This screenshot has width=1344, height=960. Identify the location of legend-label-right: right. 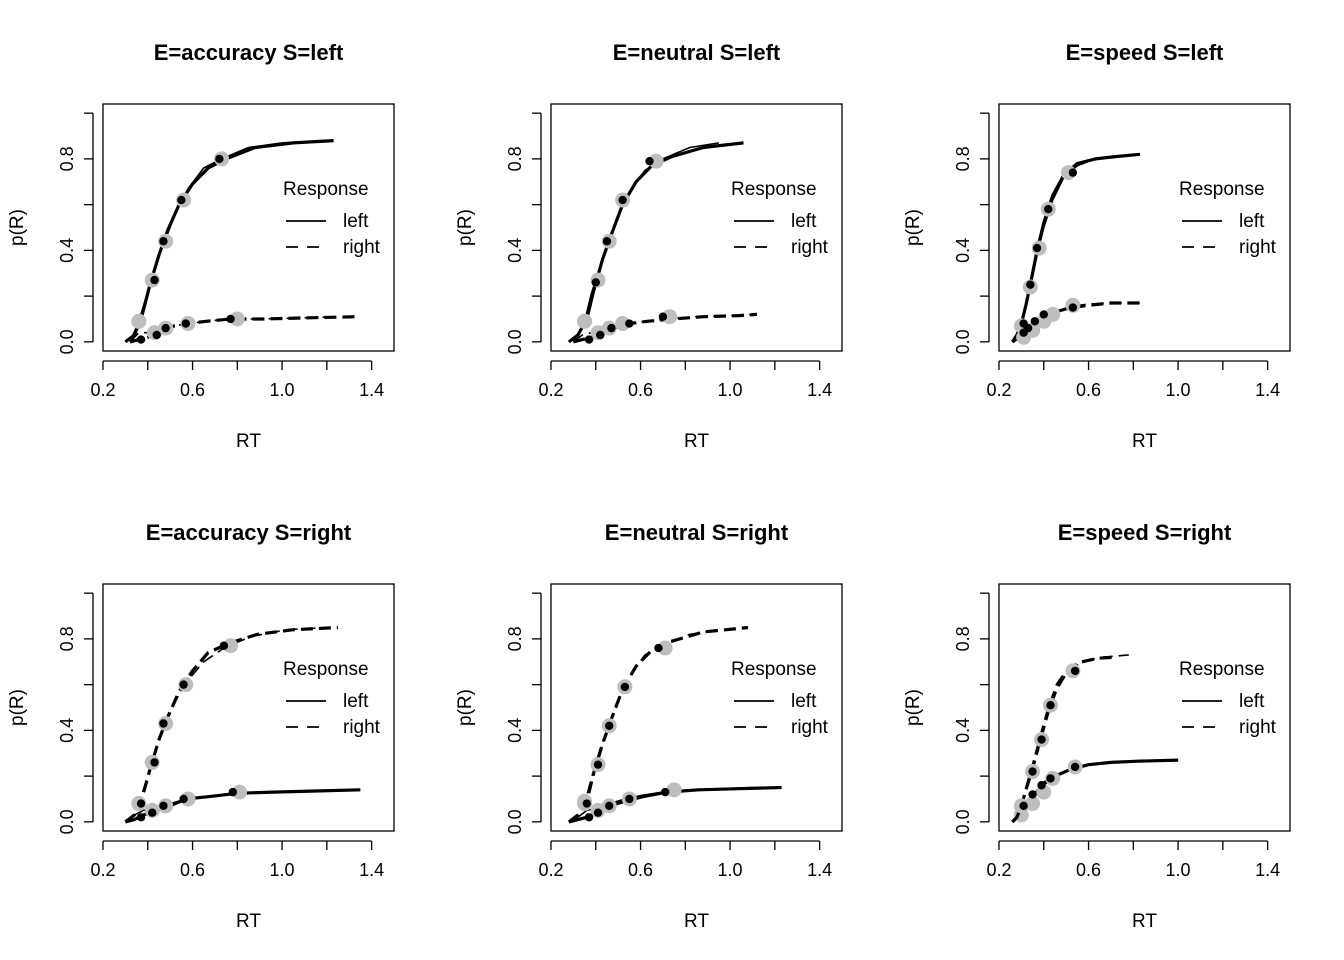
(1258, 247).